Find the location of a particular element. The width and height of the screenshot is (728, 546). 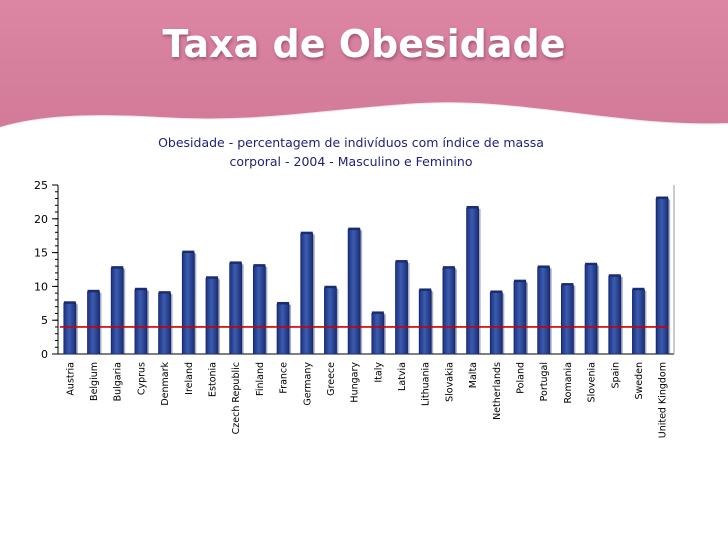

bar-portugal is located at coordinates (544, 311).